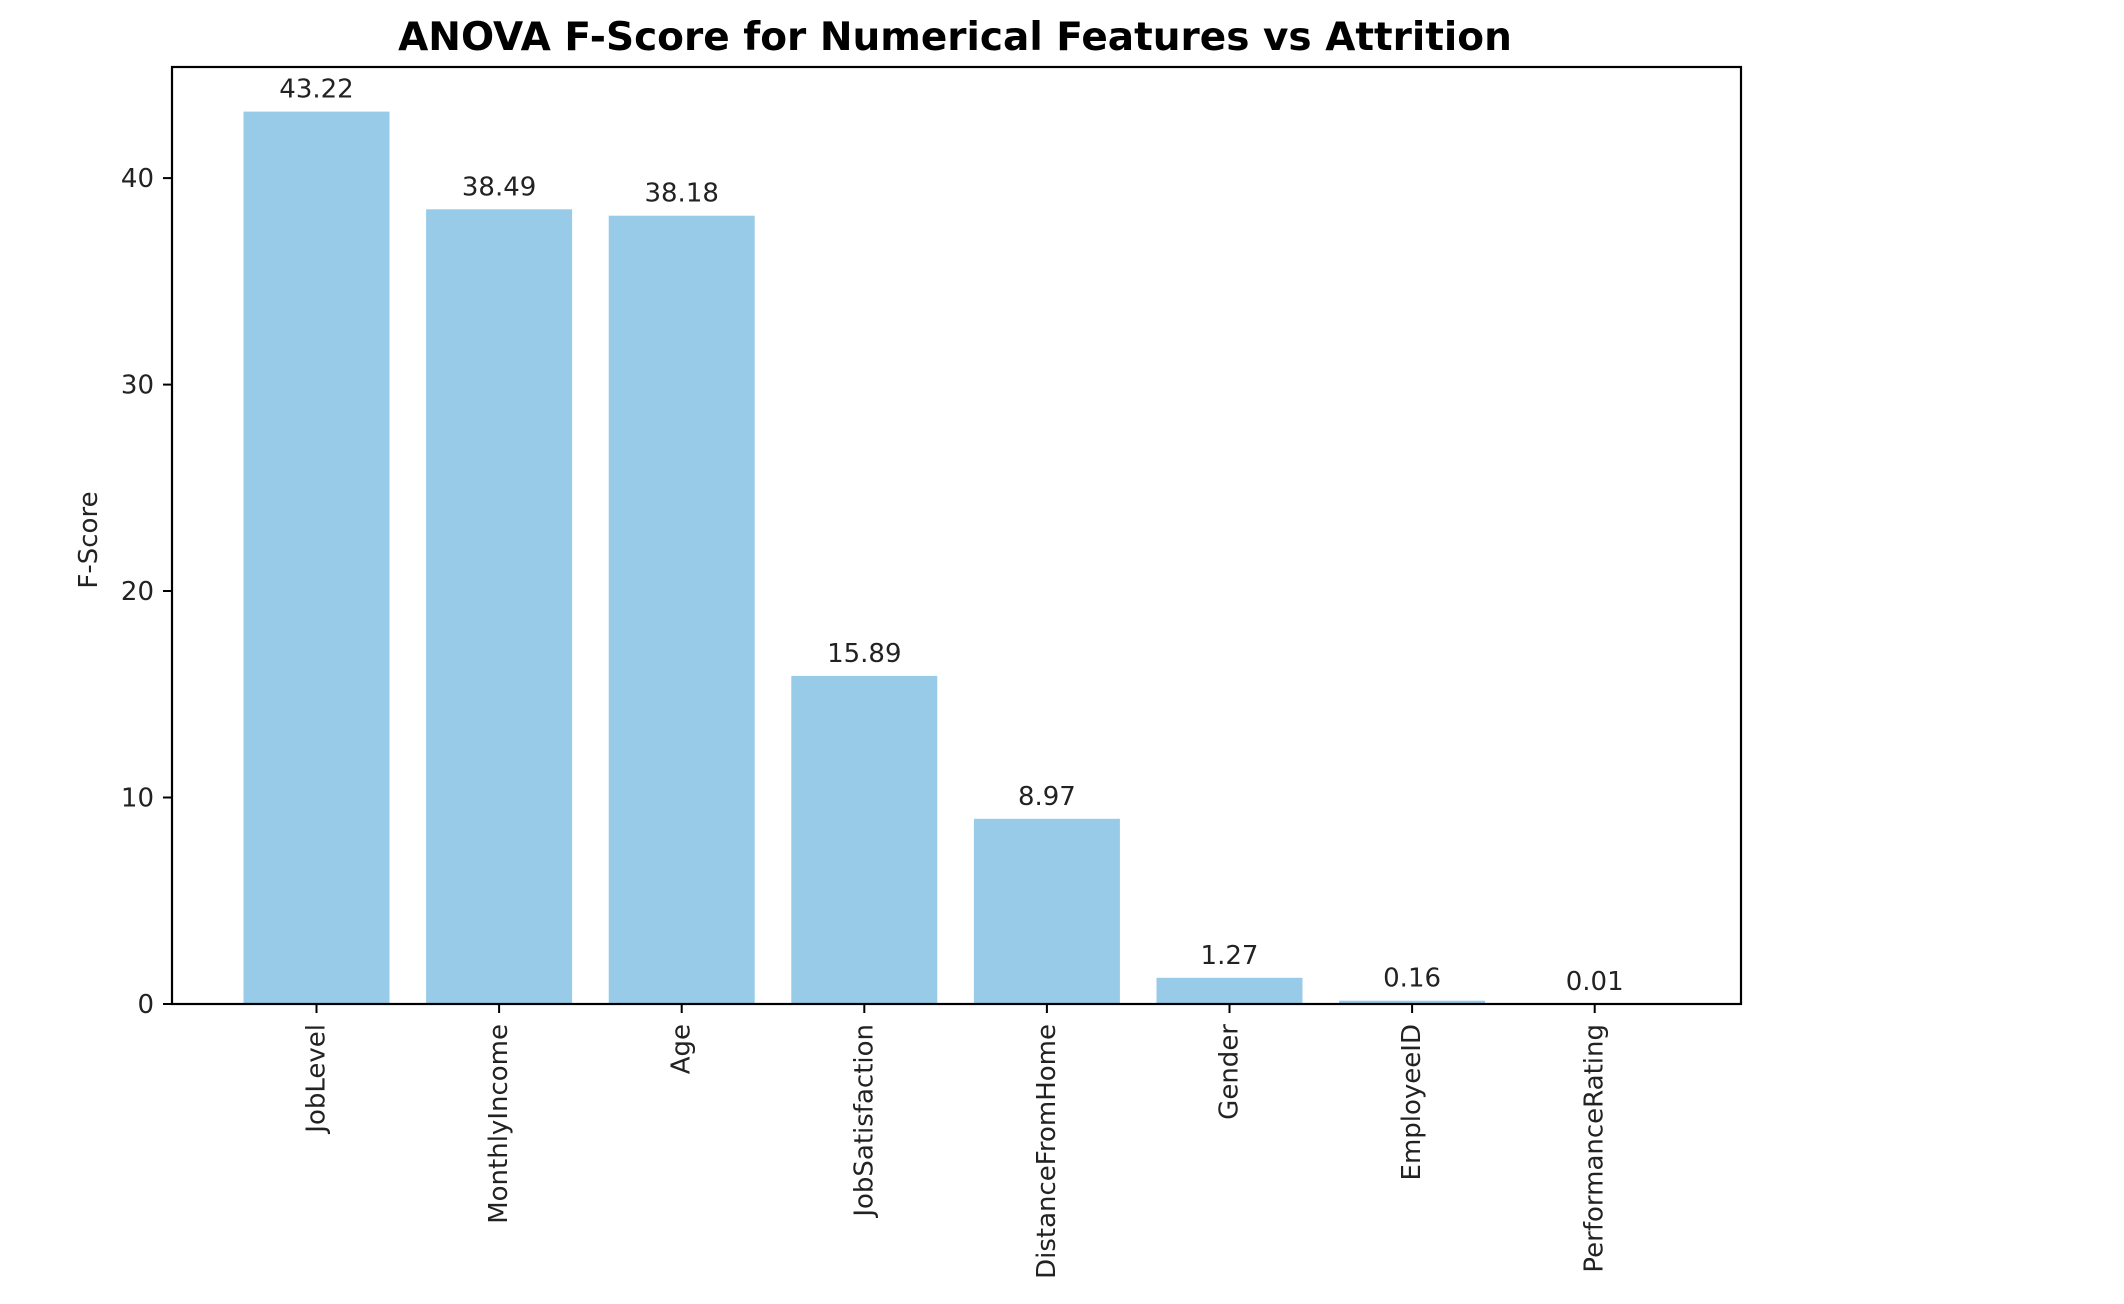 The height and width of the screenshot is (1304, 2124). I want to click on y-tick-label: 40, so click(137, 179).